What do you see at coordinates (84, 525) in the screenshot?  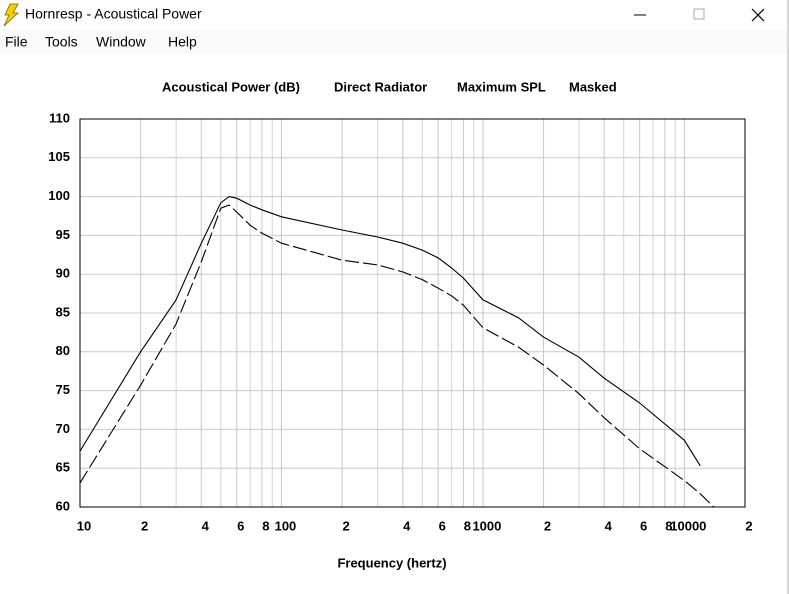 I see `x-tick-label: 10` at bounding box center [84, 525].